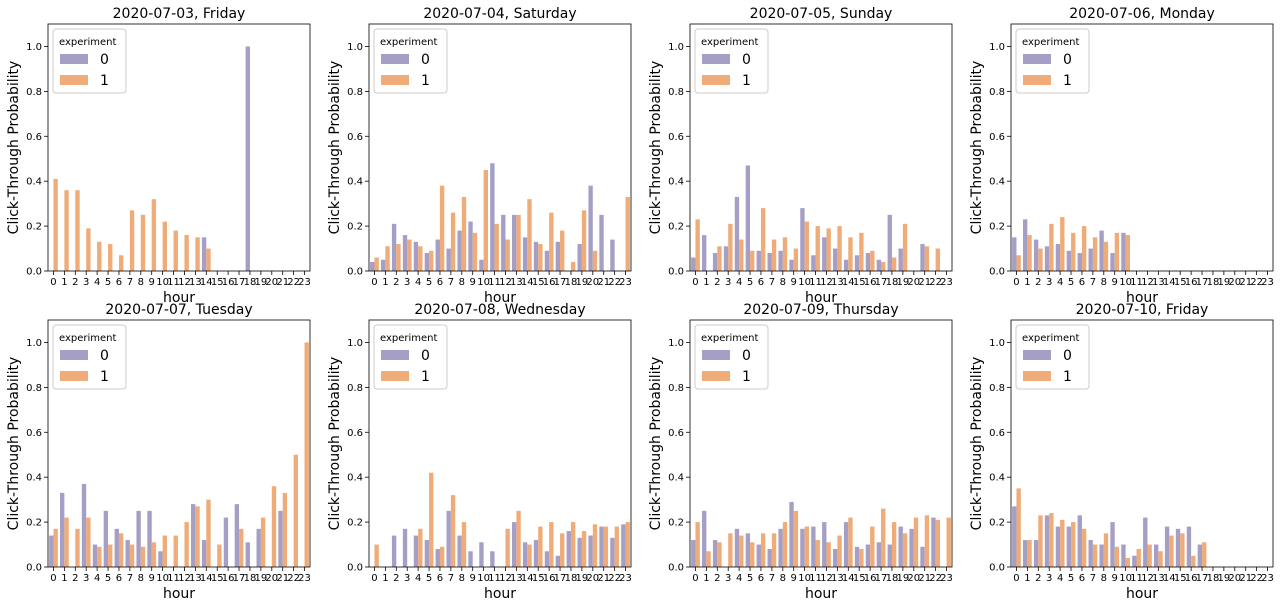 Image resolution: width=1283 pixels, height=610 pixels. I want to click on y-axis-label: Click-Through Probability, so click(656, 148).